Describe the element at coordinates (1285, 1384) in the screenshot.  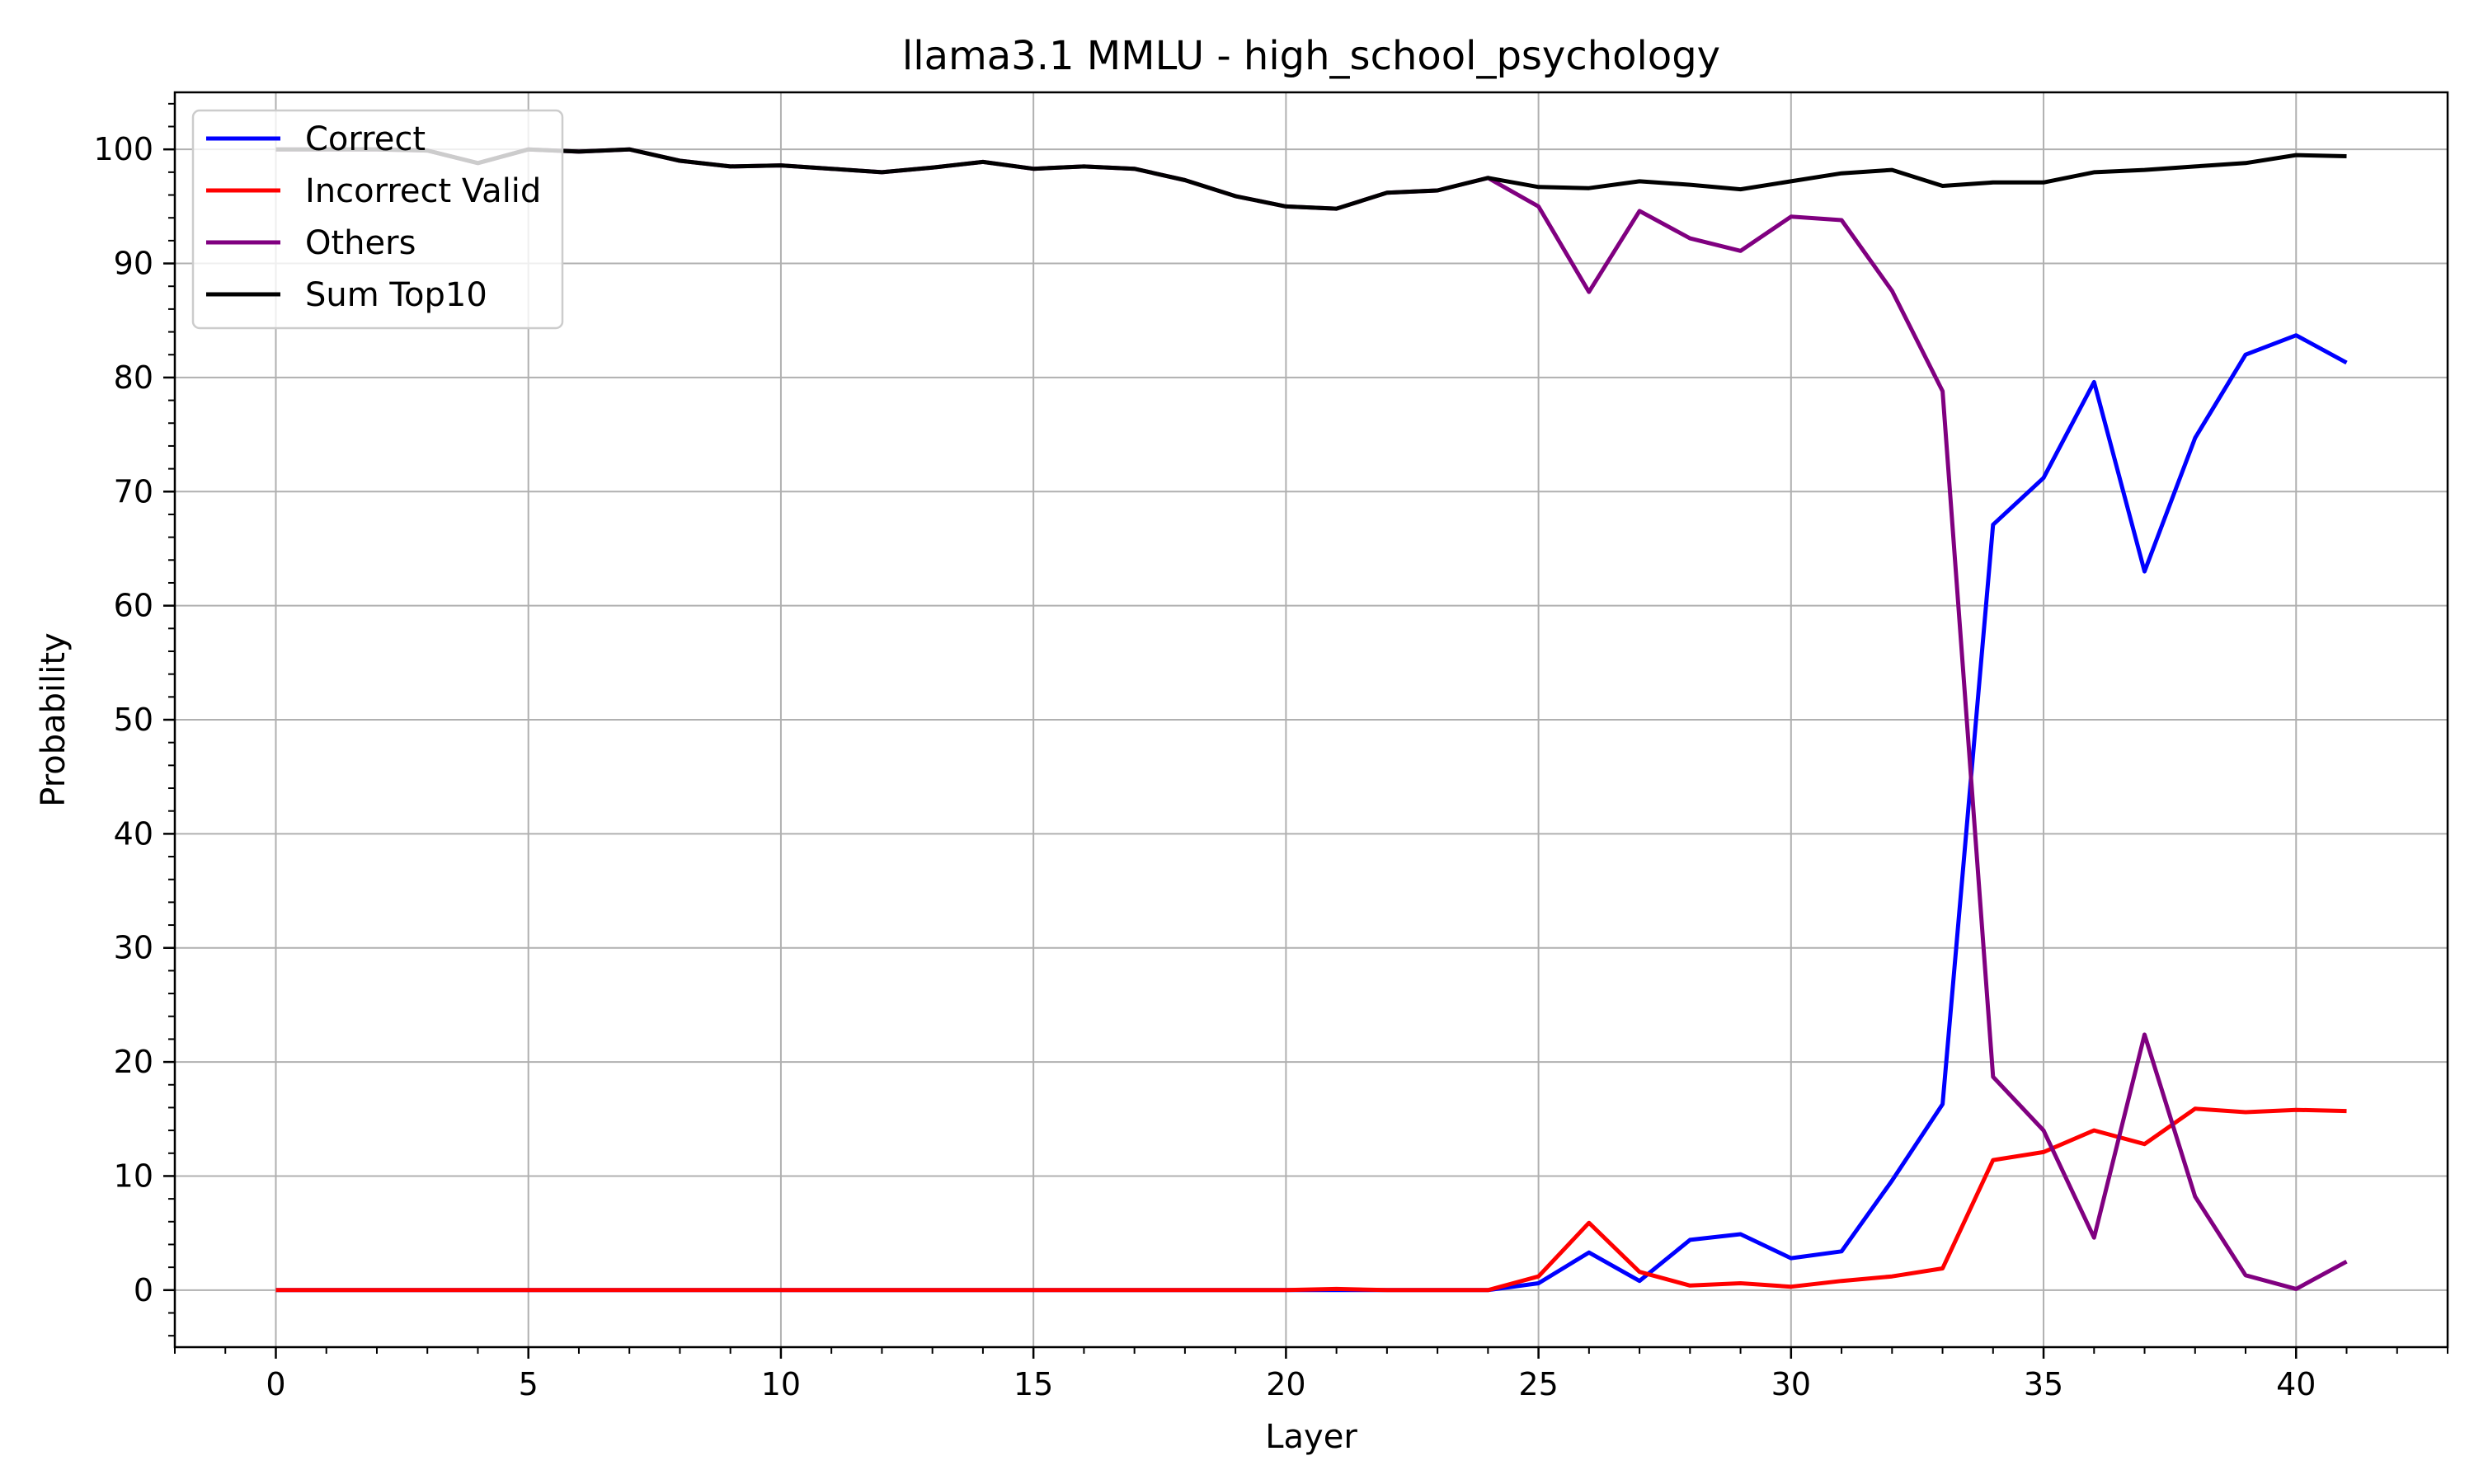
I see `x-tick-label: 20` at that location.